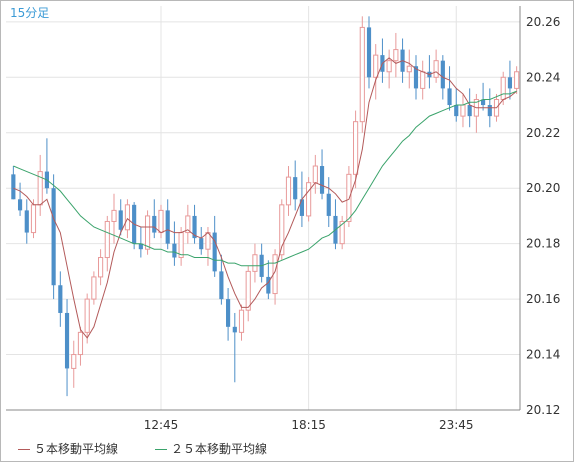 This screenshot has height=462, width=574. Describe the element at coordinates (543, 355) in the screenshot. I see `y-tick-label: 20.14` at that location.